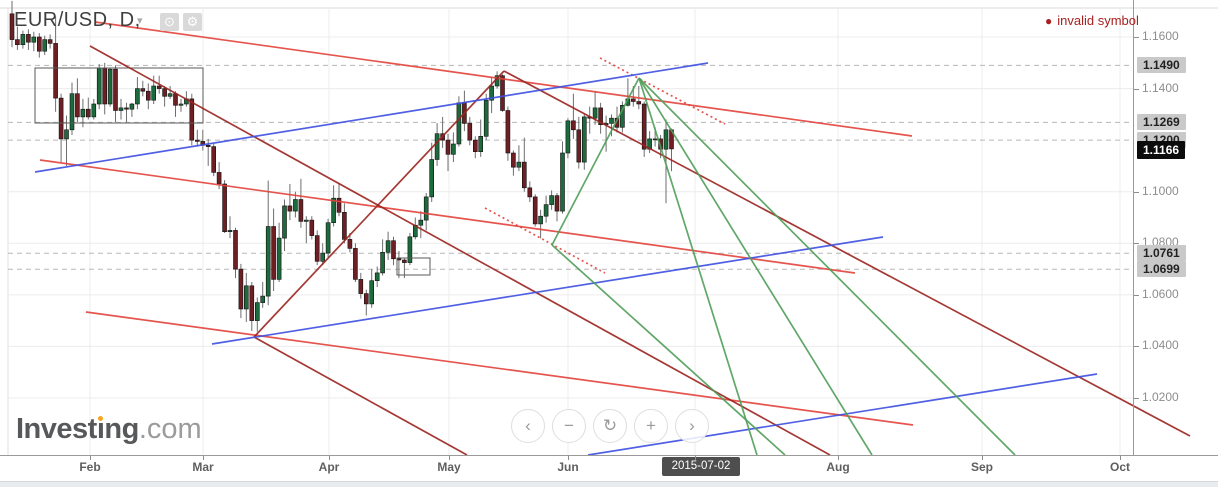 The width and height of the screenshot is (1218, 487). Describe the element at coordinates (1160, 345) in the screenshot. I see `price-axis-label: 1.0400` at that location.